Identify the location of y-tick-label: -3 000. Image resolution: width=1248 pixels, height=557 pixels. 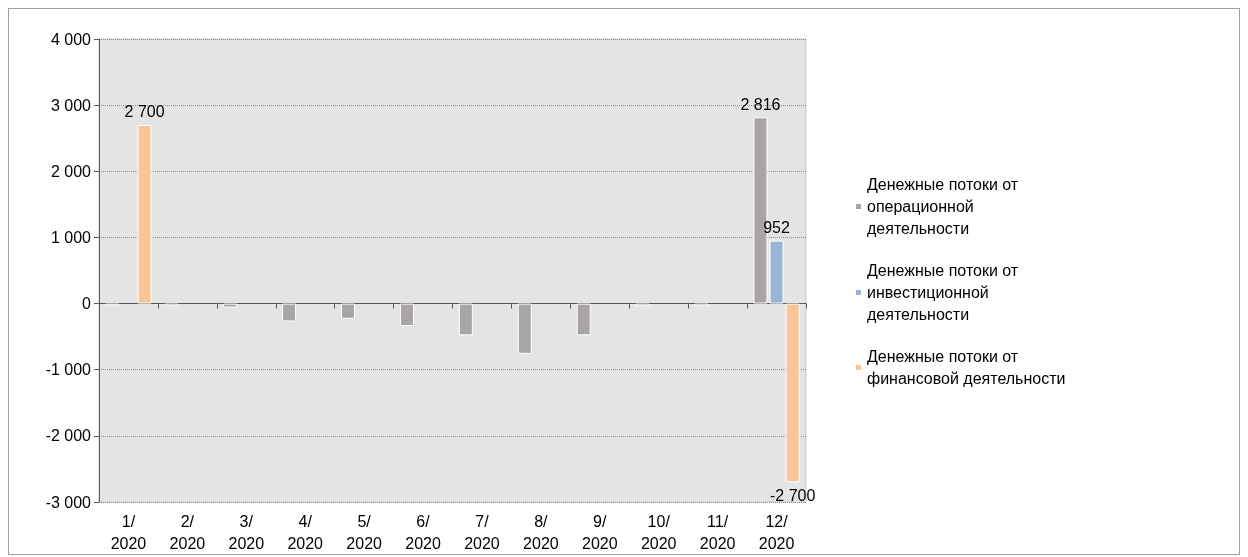
(68, 502).